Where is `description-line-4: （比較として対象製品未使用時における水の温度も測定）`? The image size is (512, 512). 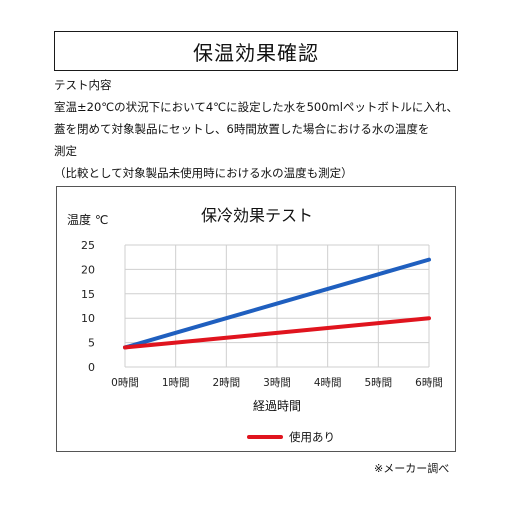
description-line-4: （比較として対象製品未使用時における水の温度も測定） is located at coordinates (203, 173).